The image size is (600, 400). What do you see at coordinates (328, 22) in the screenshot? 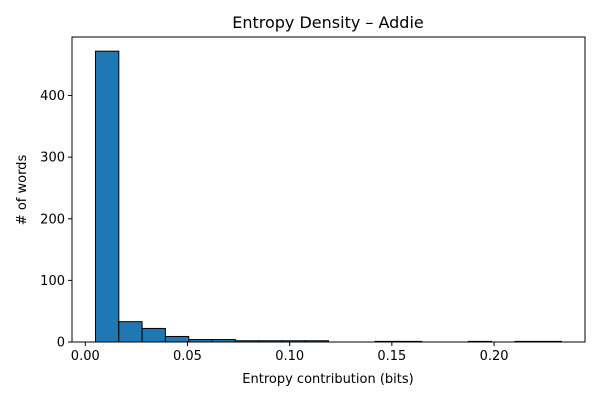
I see `chart-title: Entropy Density – Addie` at bounding box center [328, 22].